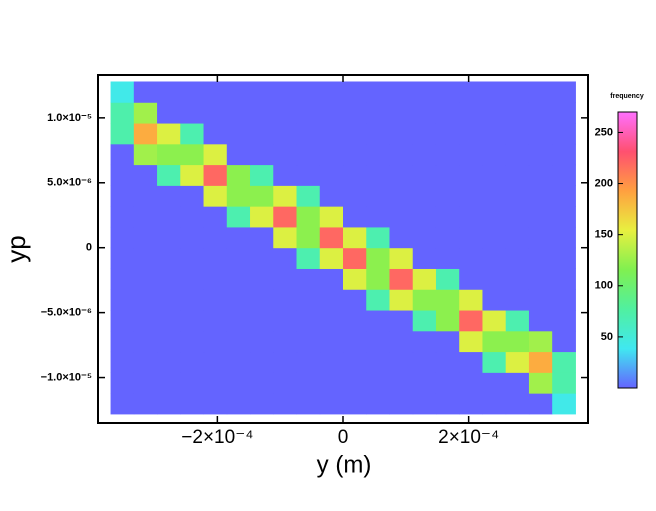 This screenshot has height=511, width=656. Describe the element at coordinates (607, 337) in the screenshot. I see `colorbar-tick-label: 50` at that location.